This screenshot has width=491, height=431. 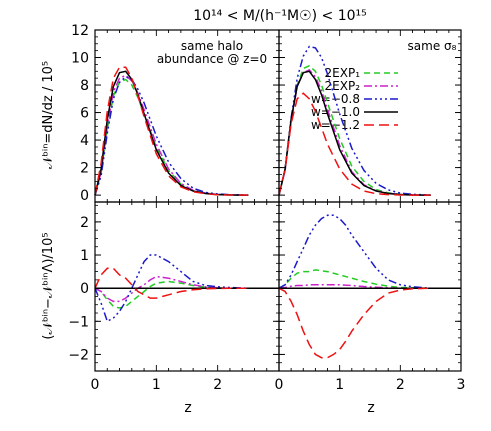 I want to click on annotation-same-sigma8: same σ₈, so click(x=432, y=46).